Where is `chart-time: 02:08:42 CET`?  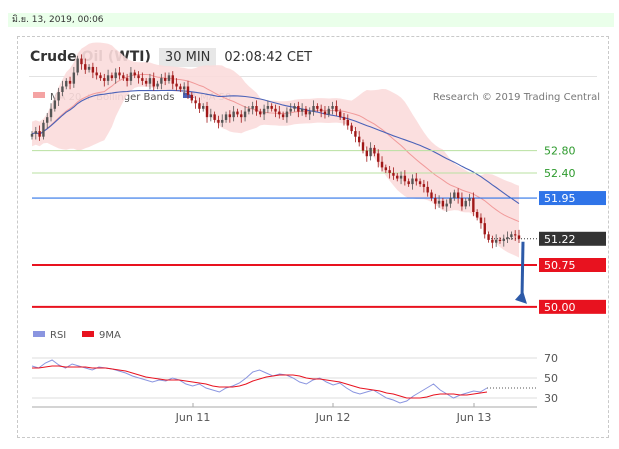 chart-time: 02:08:42 CET is located at coordinates (268, 57).